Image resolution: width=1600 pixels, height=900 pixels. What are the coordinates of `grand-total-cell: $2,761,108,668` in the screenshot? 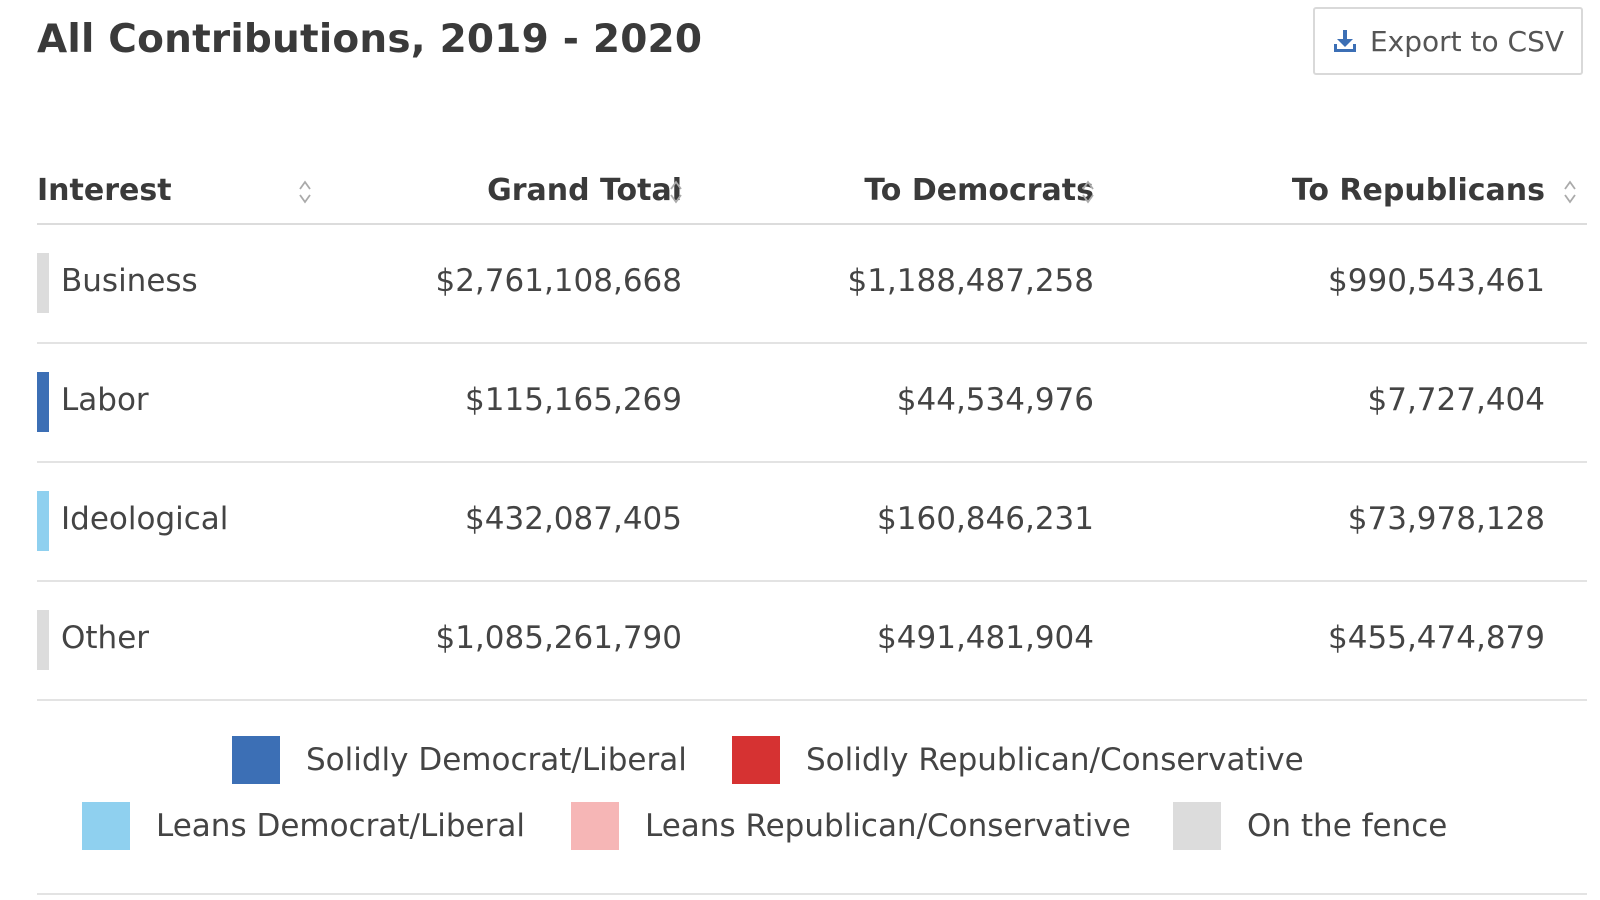 It's located at (558, 281).